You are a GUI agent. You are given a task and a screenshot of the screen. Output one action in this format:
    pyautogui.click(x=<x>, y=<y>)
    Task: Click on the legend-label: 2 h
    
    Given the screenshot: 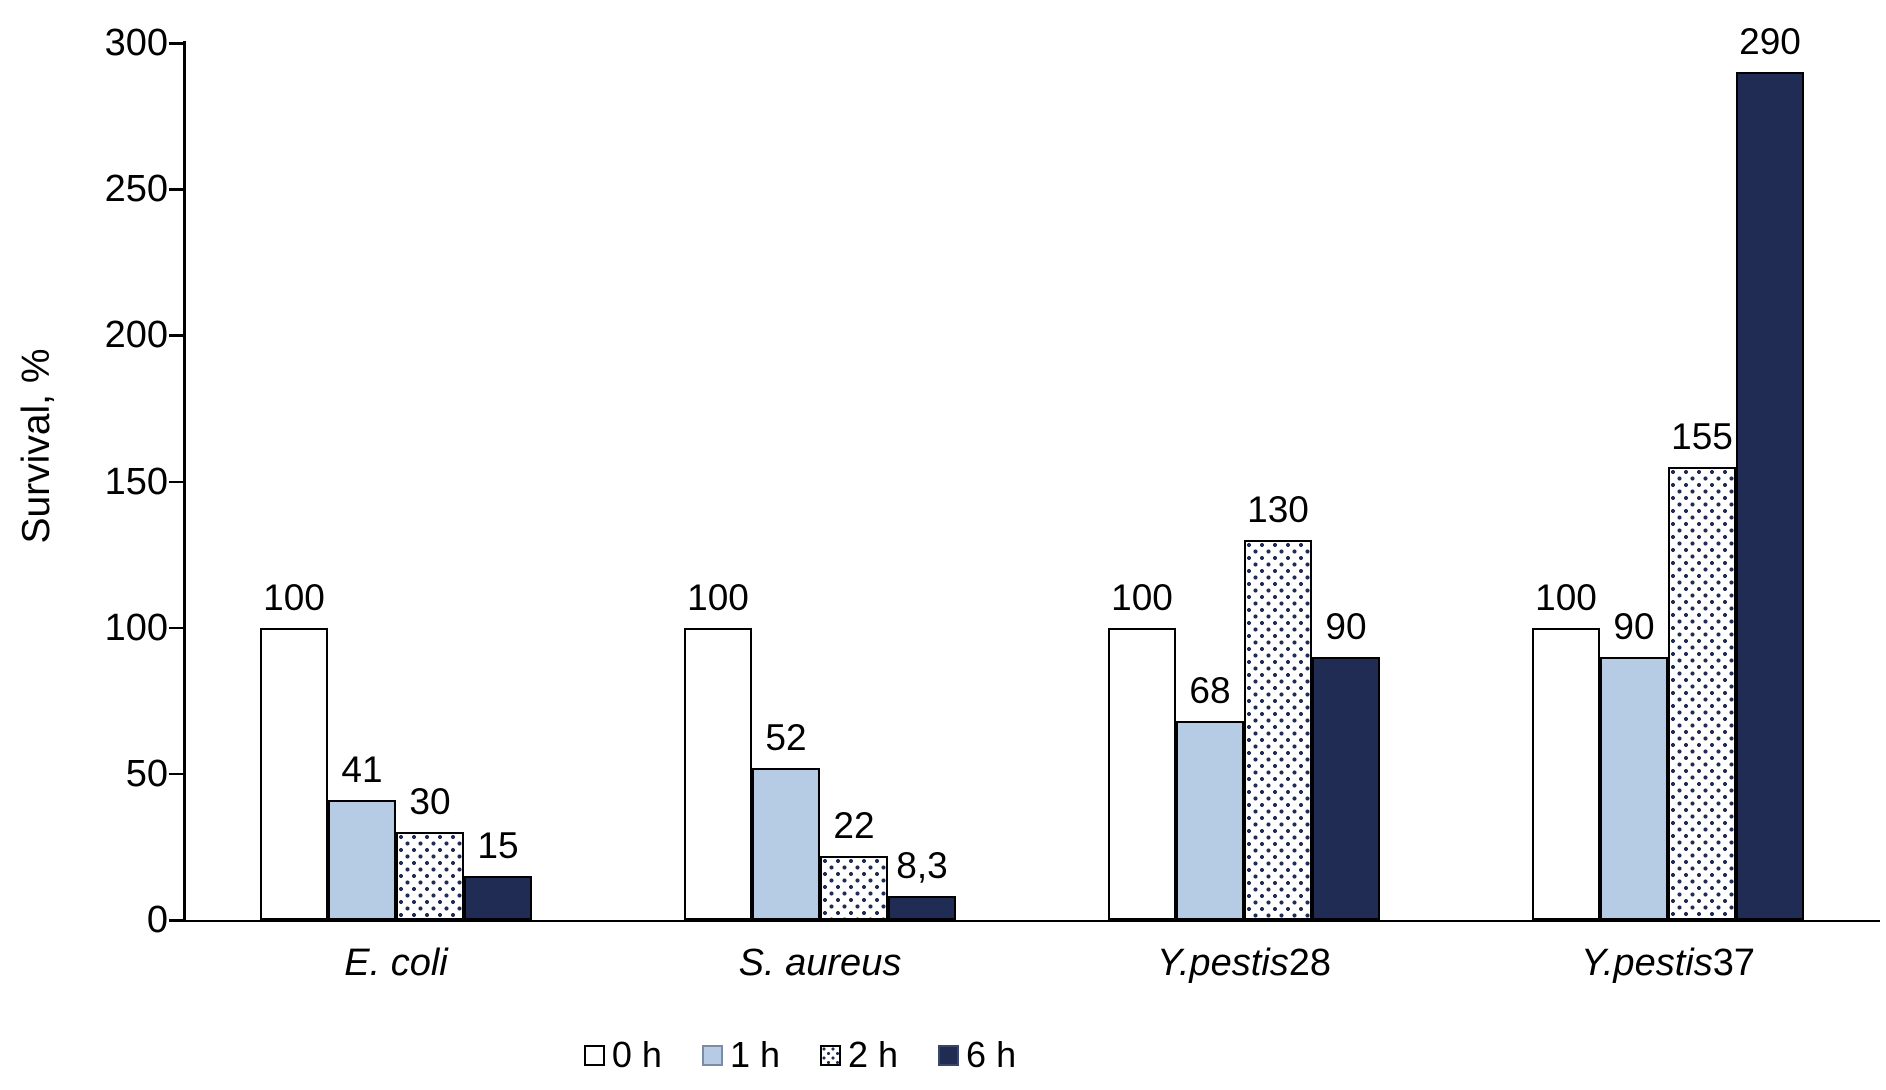 What is the action you would take?
    pyautogui.click(x=873, y=1054)
    